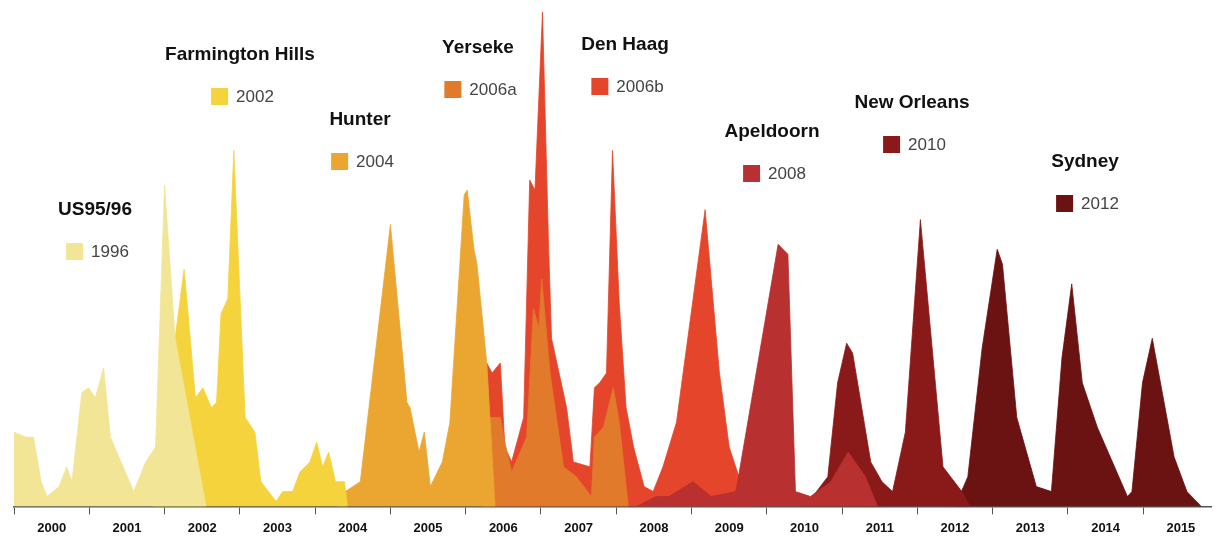 The height and width of the screenshot is (552, 1223). I want to click on legend-label: 2008, so click(787, 173).